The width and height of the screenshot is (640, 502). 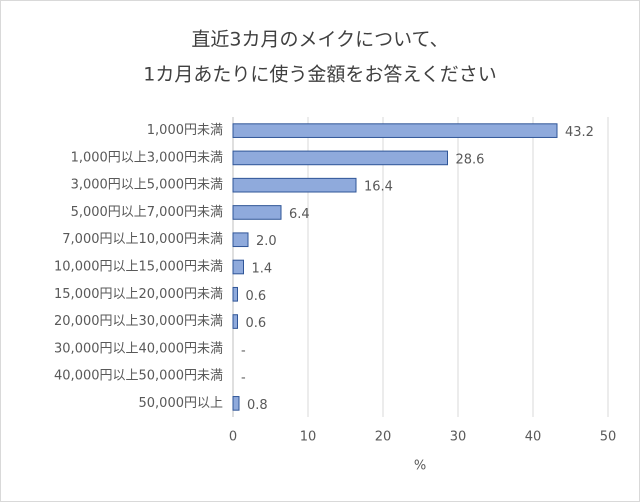 What do you see at coordinates (533, 437) in the screenshot?
I see `x-tick-label: 40` at bounding box center [533, 437].